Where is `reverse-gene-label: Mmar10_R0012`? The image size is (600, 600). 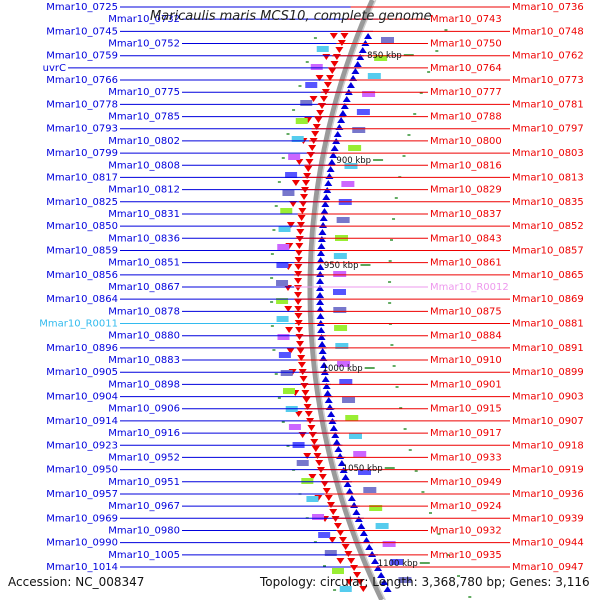 reverse-gene-label: Mmar10_R0012 is located at coordinates (469, 287).